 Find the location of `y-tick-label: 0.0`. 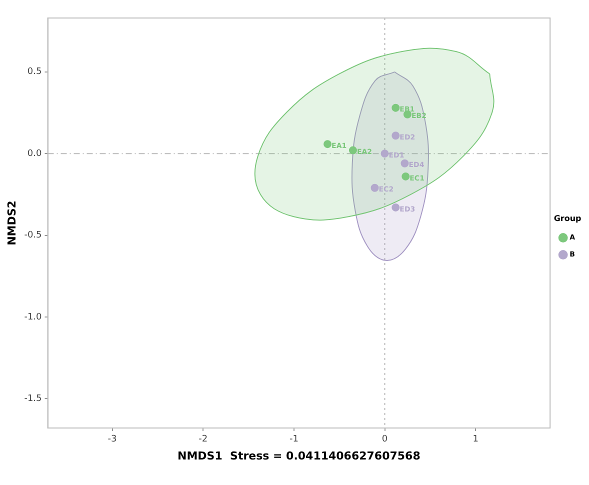

y-tick-label: 0.0 is located at coordinates (34, 153).